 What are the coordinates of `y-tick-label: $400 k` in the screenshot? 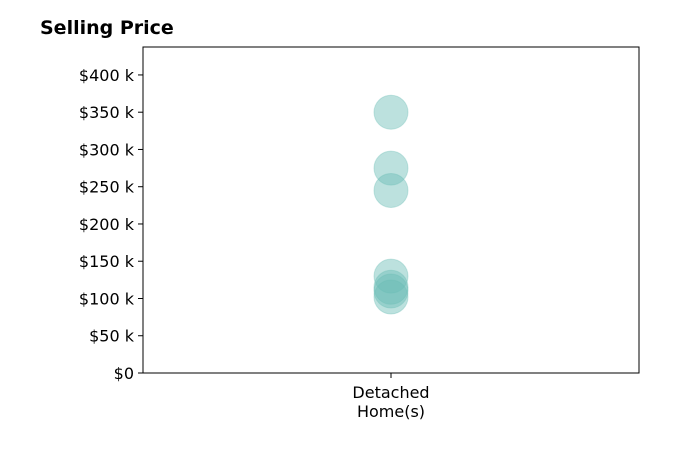 It's located at (107, 75).